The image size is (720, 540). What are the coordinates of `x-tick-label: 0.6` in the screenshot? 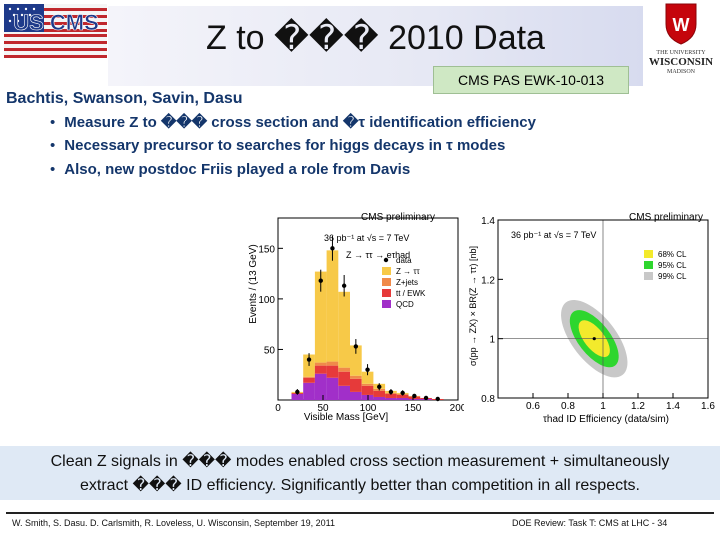 It's located at (533, 406).